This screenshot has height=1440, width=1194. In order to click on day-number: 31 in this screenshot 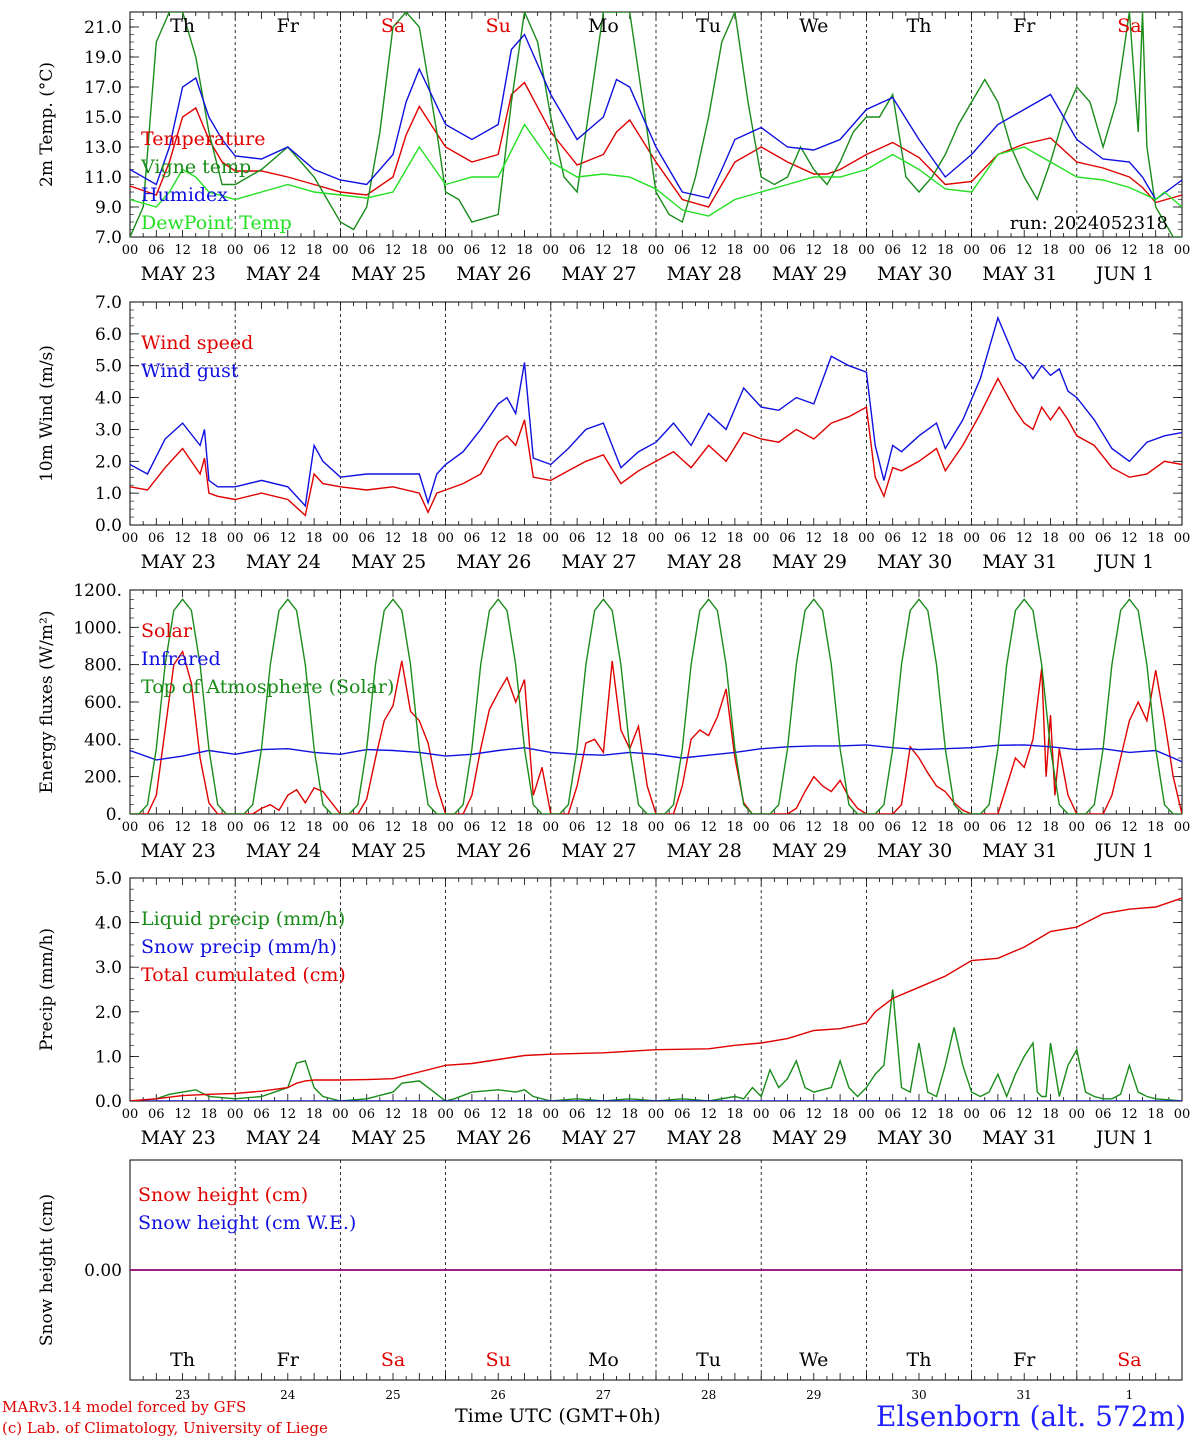, I will do `click(1024, 1395)`.